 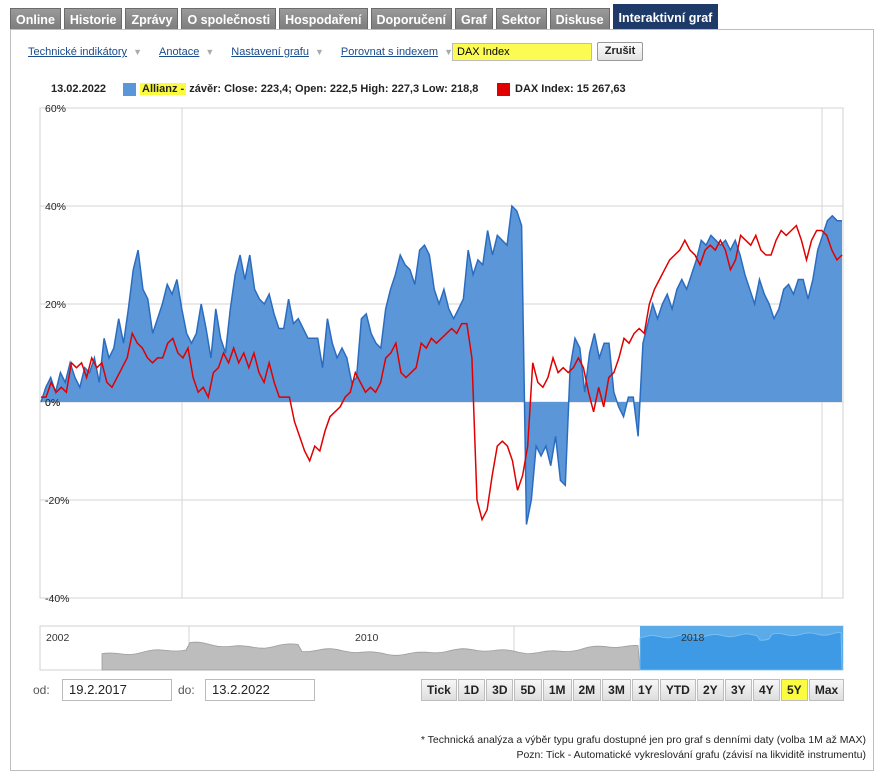 What do you see at coordinates (270, 52) in the screenshot?
I see `chart-settings-menu: Nastavení grafu` at bounding box center [270, 52].